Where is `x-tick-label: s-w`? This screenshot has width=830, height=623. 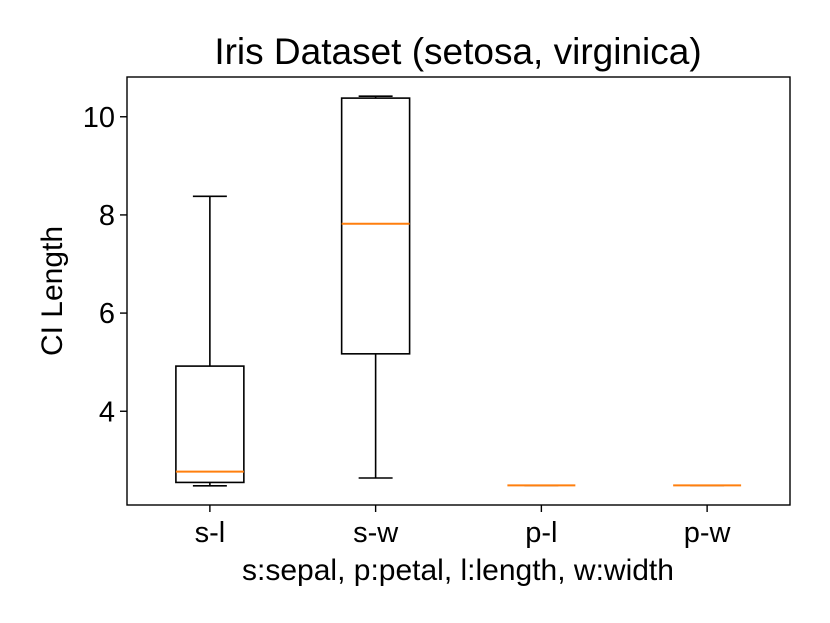
x-tick-label: s-w is located at coordinates (376, 533).